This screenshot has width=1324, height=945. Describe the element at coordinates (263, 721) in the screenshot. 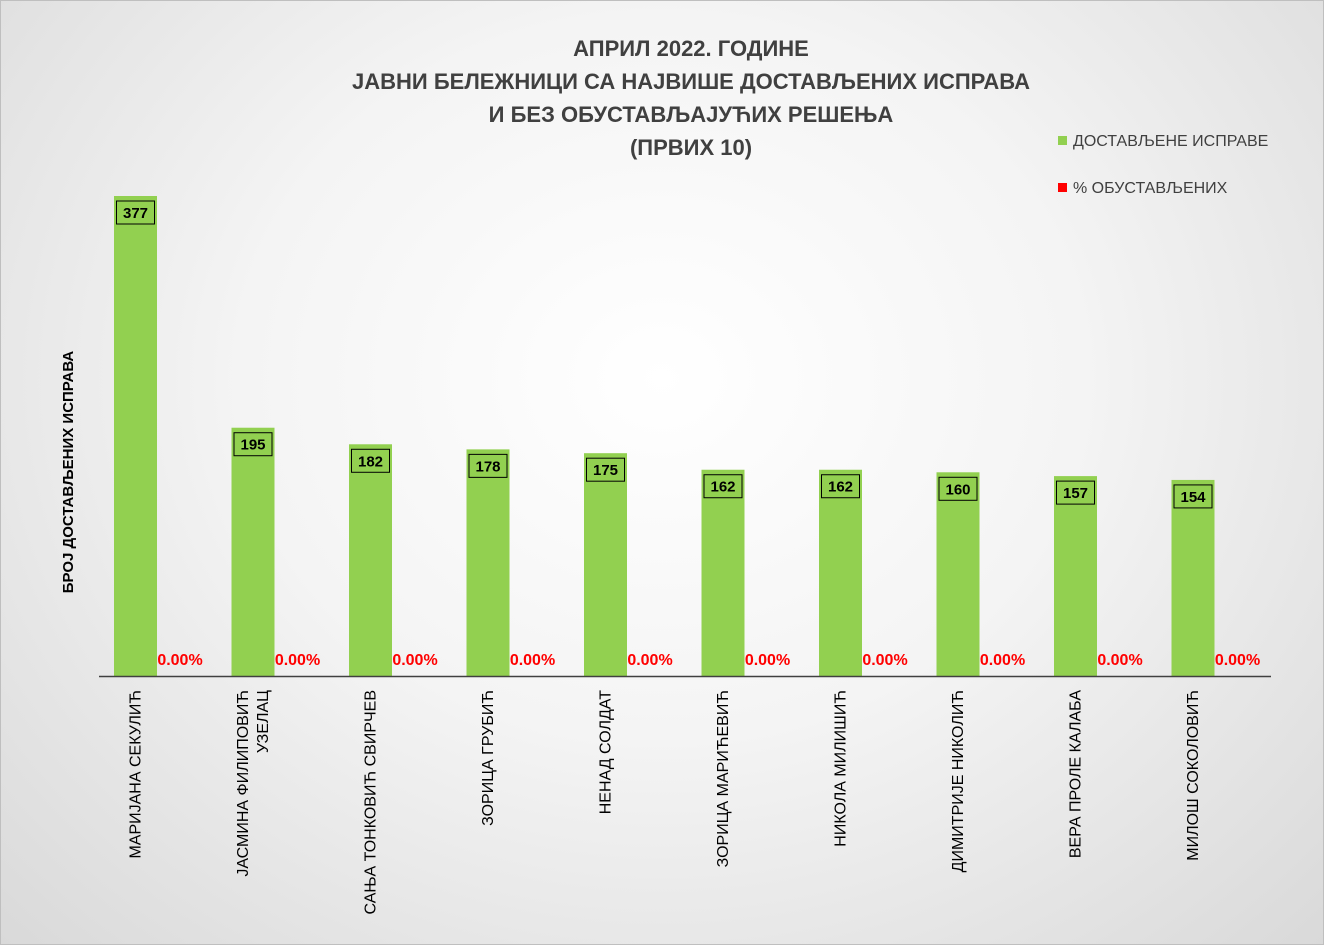

I see `category-label: УЗЕЛАЦ` at that location.